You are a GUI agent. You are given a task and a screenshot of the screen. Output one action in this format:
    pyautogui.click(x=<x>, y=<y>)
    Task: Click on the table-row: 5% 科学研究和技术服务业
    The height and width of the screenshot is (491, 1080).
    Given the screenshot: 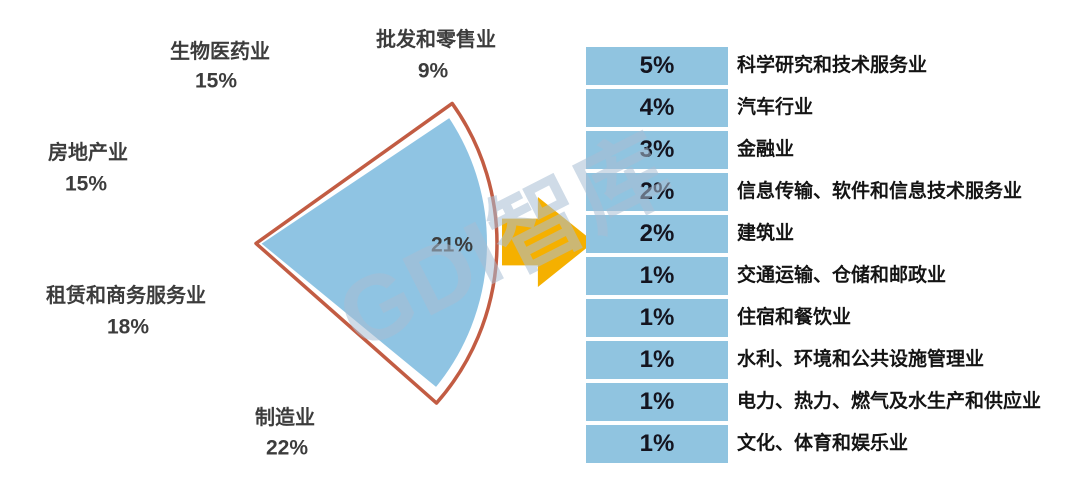 What is the action you would take?
    pyautogui.click(x=831, y=66)
    